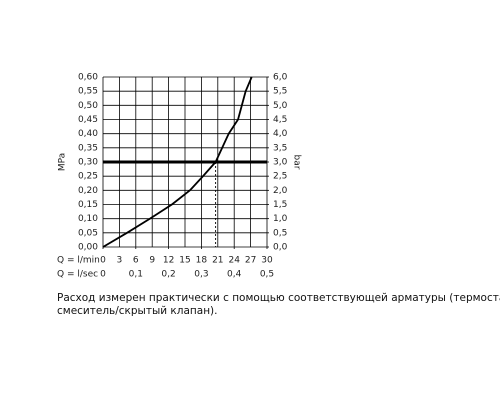 This screenshot has height=400, width=500. Describe the element at coordinates (88, 134) in the screenshot. I see `y-tick-label: 0,40` at that location.